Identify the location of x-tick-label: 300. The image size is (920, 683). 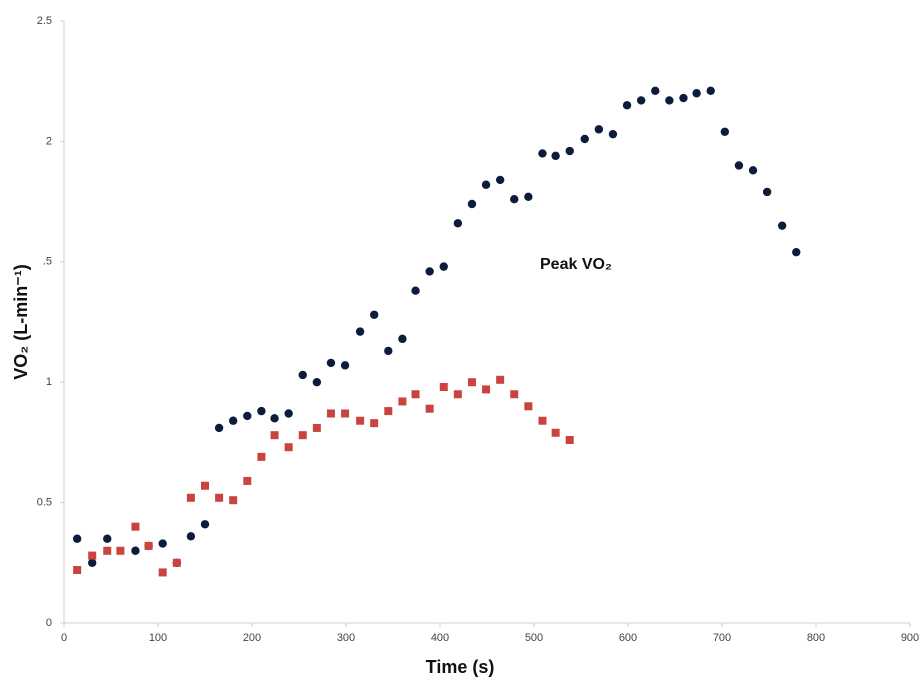
(346, 638).